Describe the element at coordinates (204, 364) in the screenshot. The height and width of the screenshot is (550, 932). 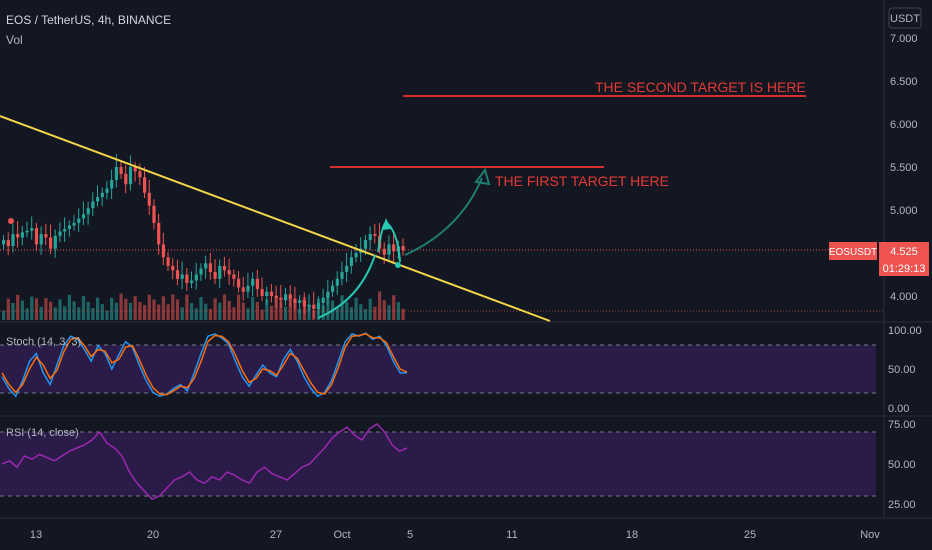
I see `stoch-d-line` at that location.